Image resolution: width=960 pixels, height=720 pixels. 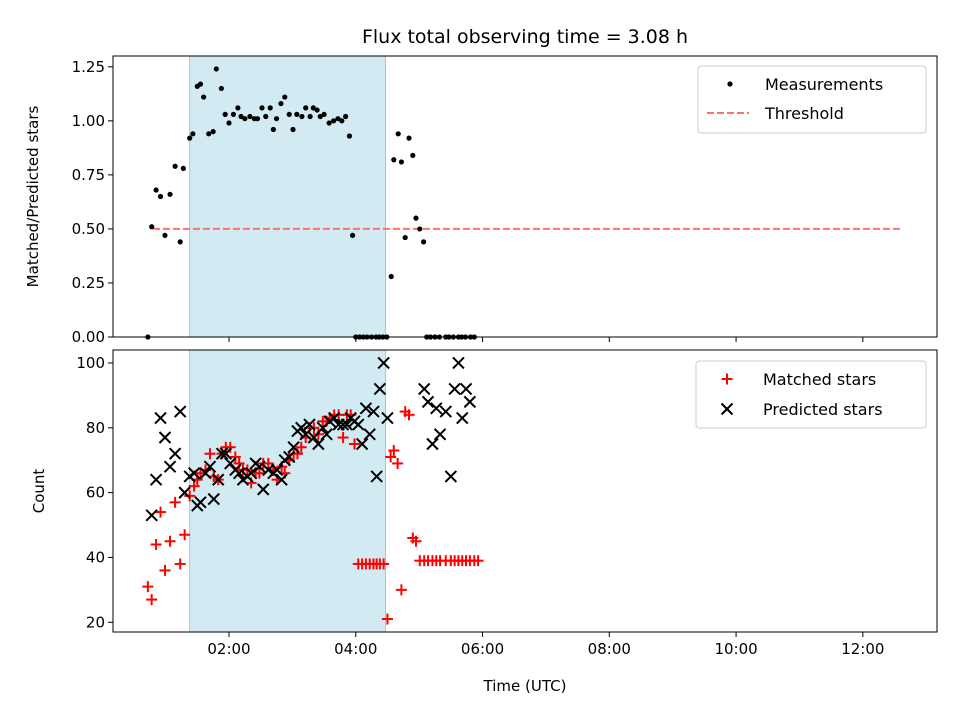 I want to click on y-tick-label: 0.50, so click(x=88, y=229).